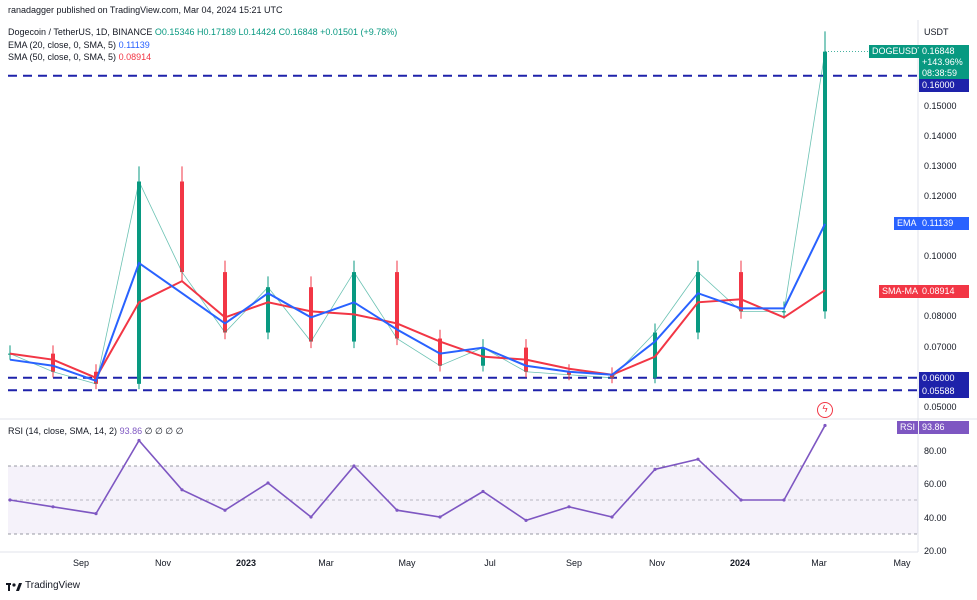 This screenshot has width=977, height=600. Describe the element at coordinates (134, 45) in the screenshot. I see `ema-legend-value: 0.11139` at that location.